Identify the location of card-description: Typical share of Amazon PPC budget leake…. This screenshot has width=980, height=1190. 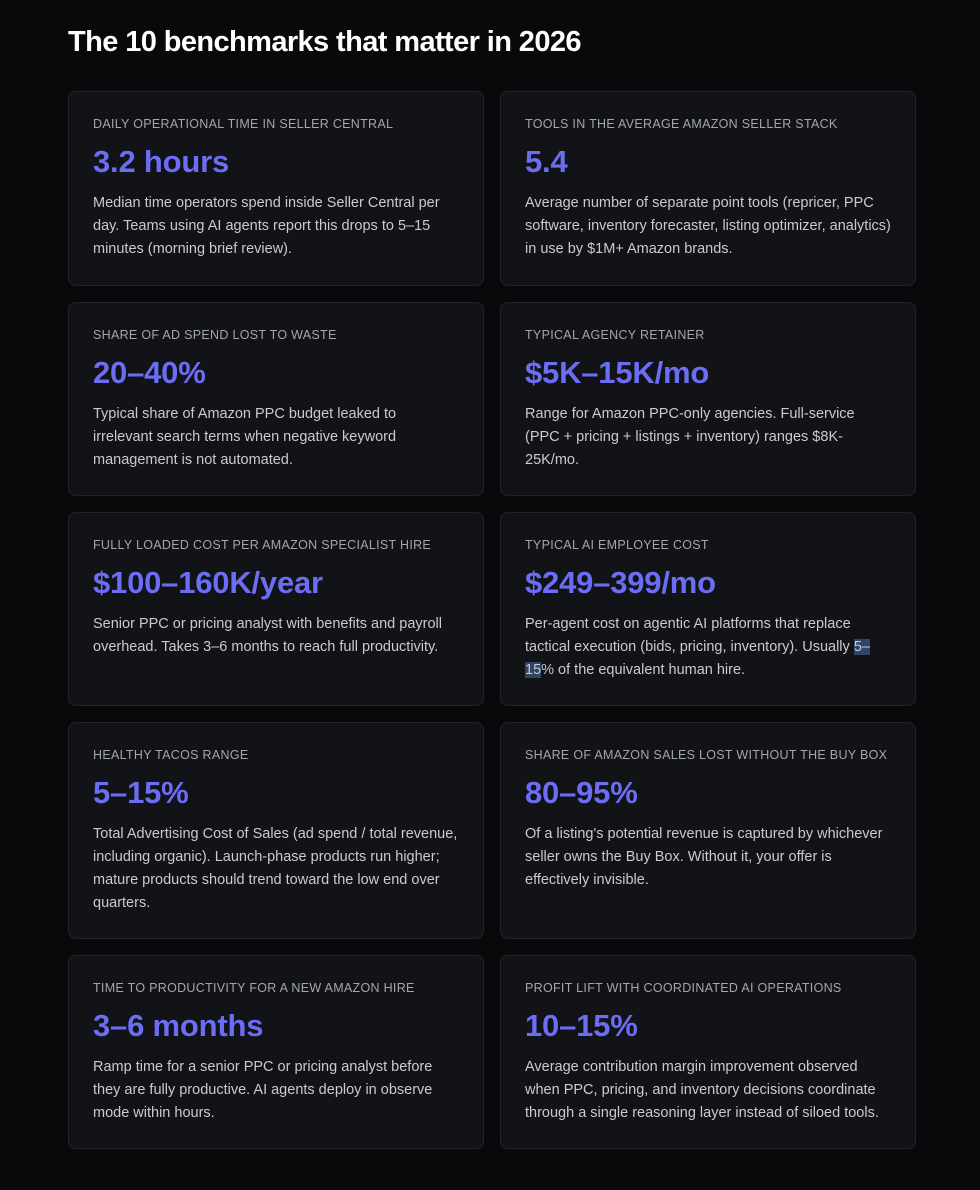
(245, 437).